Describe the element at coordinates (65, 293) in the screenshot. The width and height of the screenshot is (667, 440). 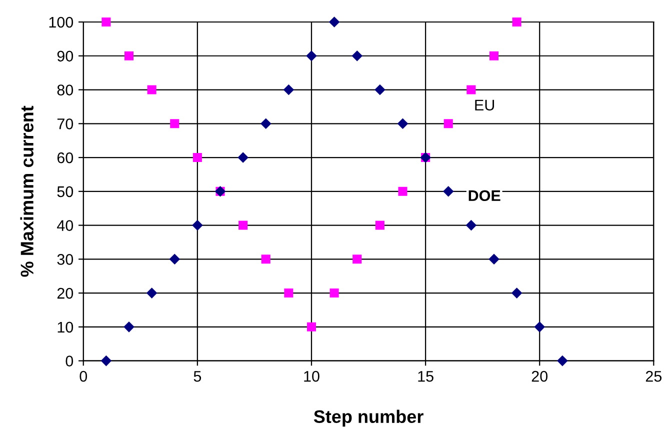
I see `y-tick-label: 20` at that location.